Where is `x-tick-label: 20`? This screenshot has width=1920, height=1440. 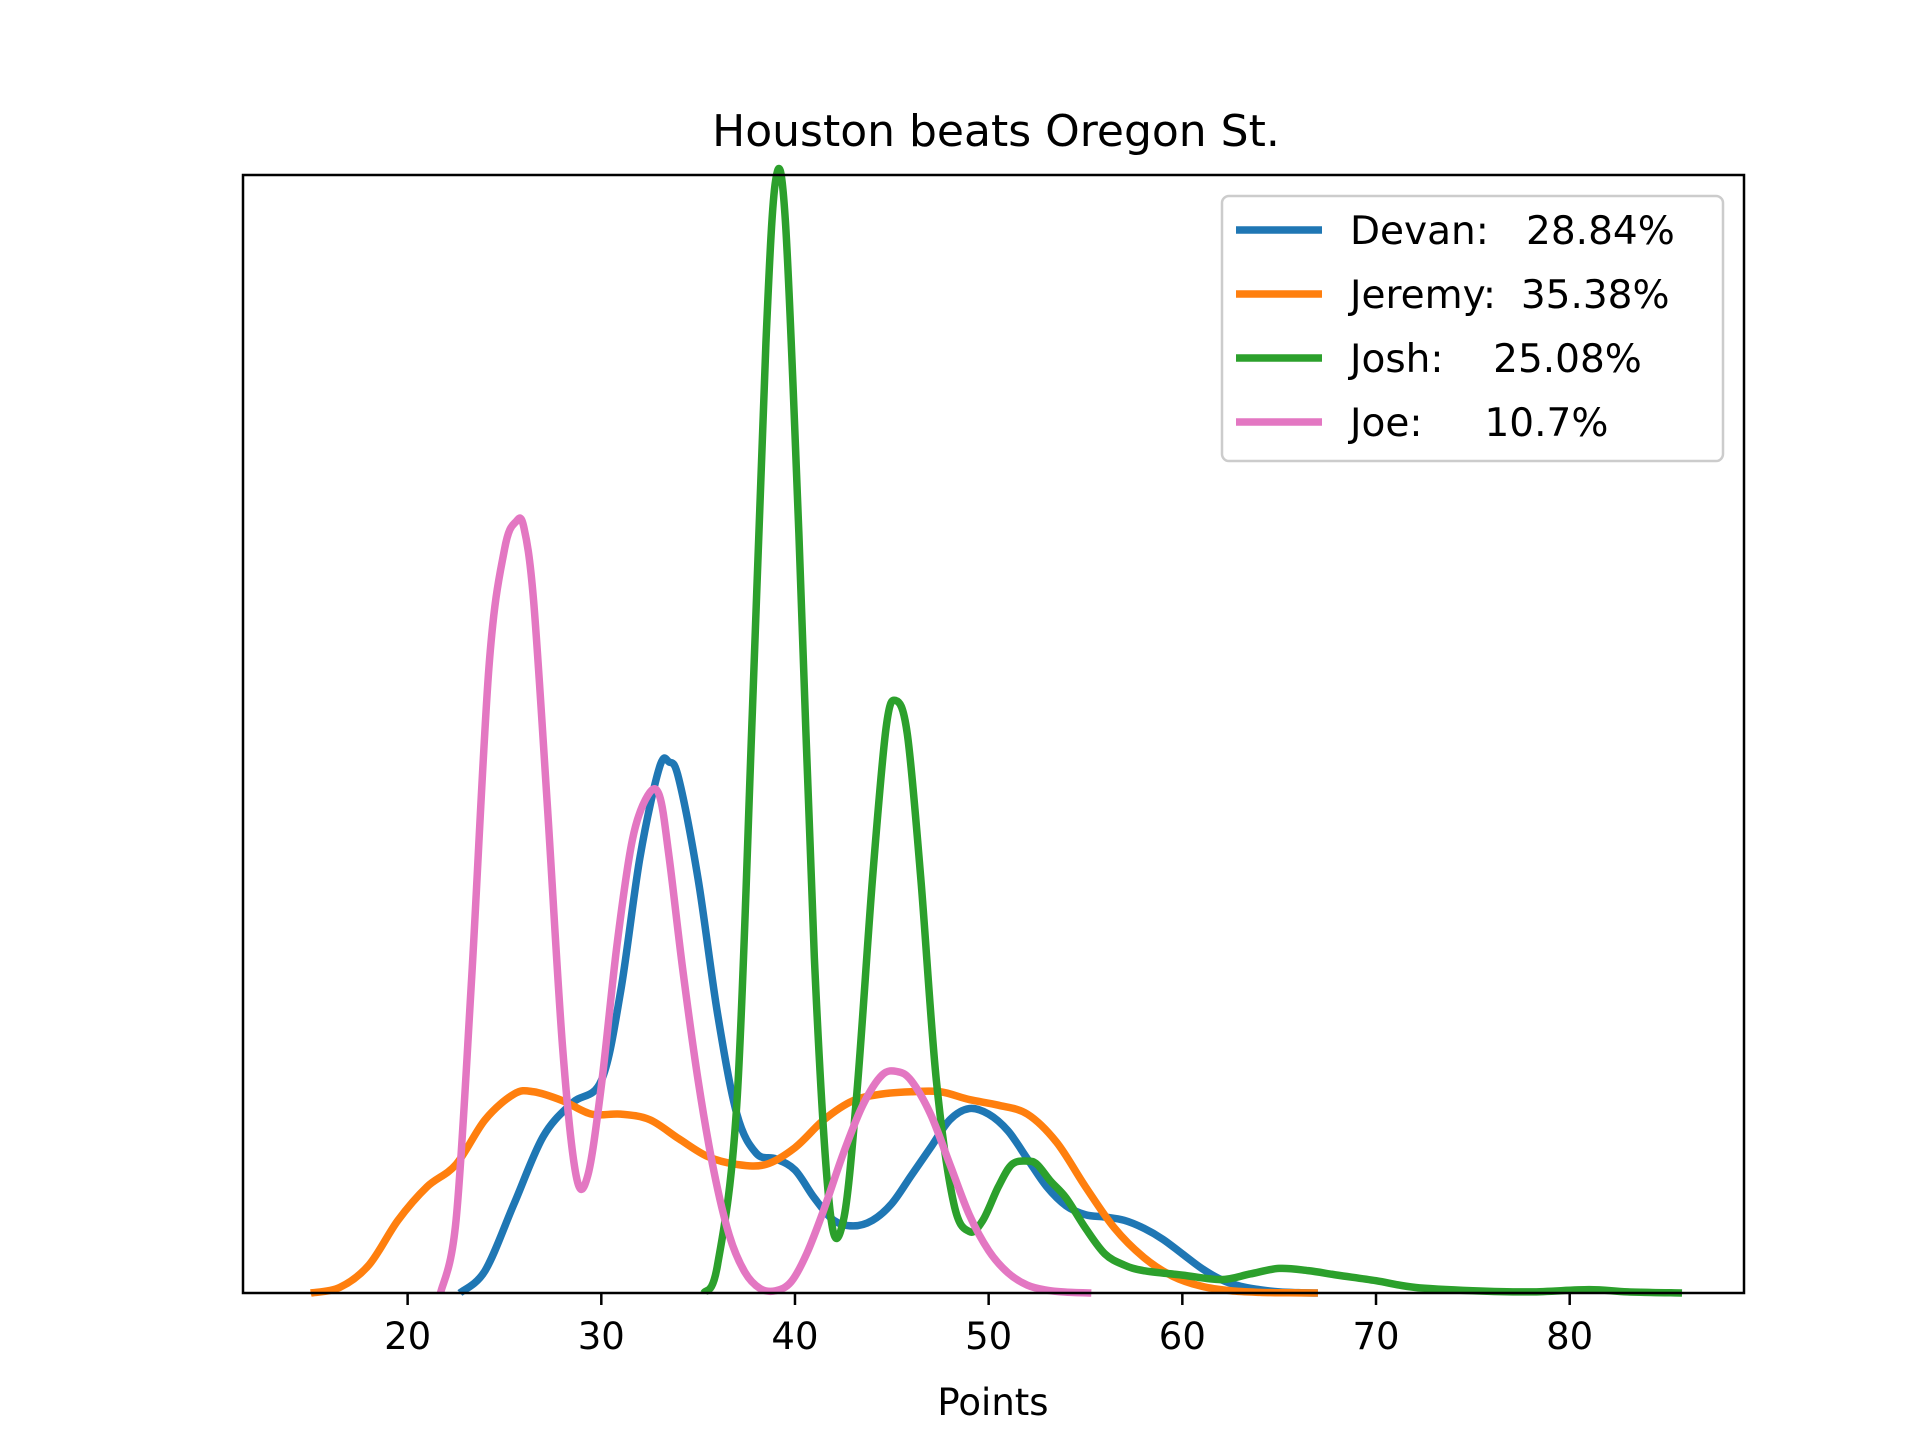
x-tick-label: 20 is located at coordinates (407, 1336).